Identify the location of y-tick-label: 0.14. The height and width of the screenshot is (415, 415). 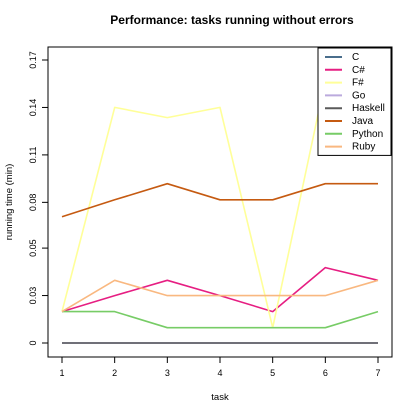
(33, 108).